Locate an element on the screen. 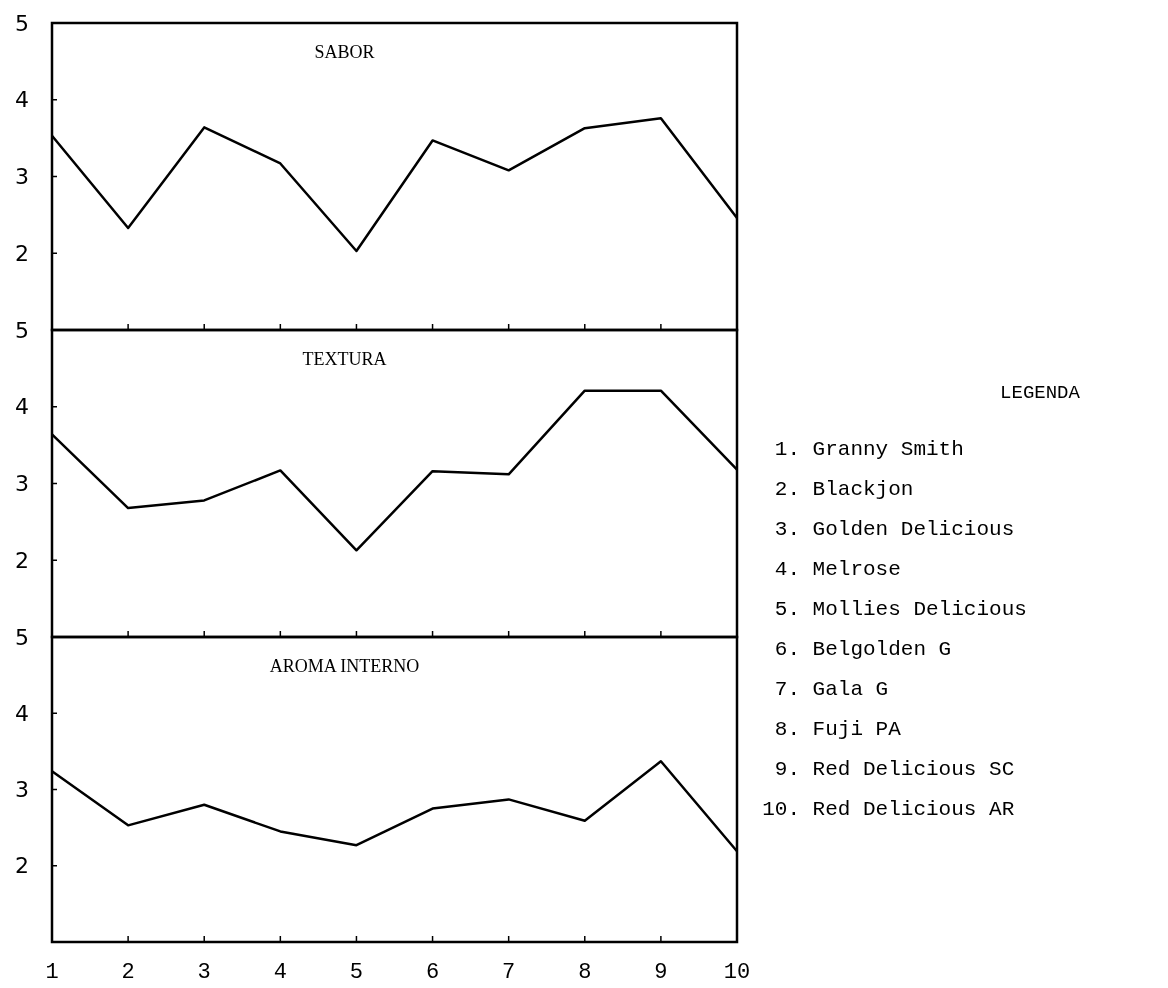  text: TEXTURA is located at coordinates (344, 359).